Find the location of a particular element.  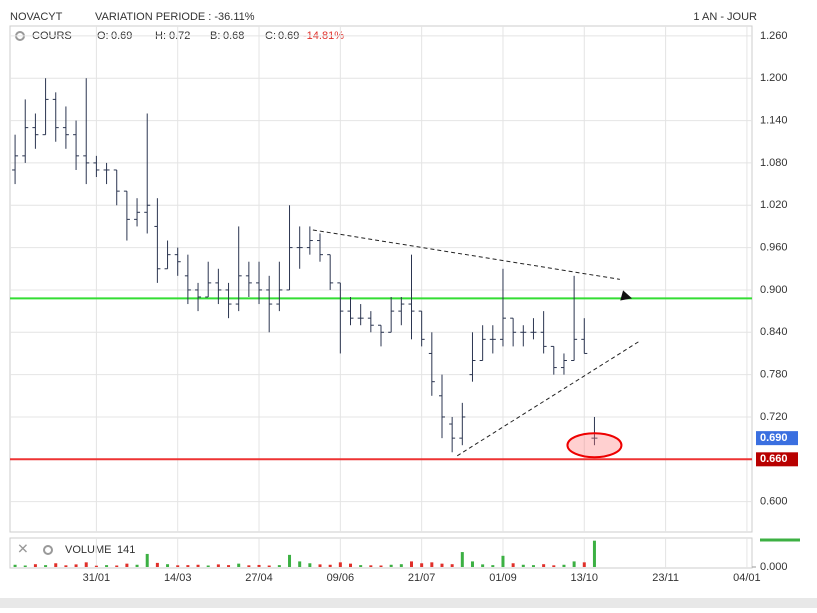

y-tick-label: 0.900 is located at coordinates (774, 290).